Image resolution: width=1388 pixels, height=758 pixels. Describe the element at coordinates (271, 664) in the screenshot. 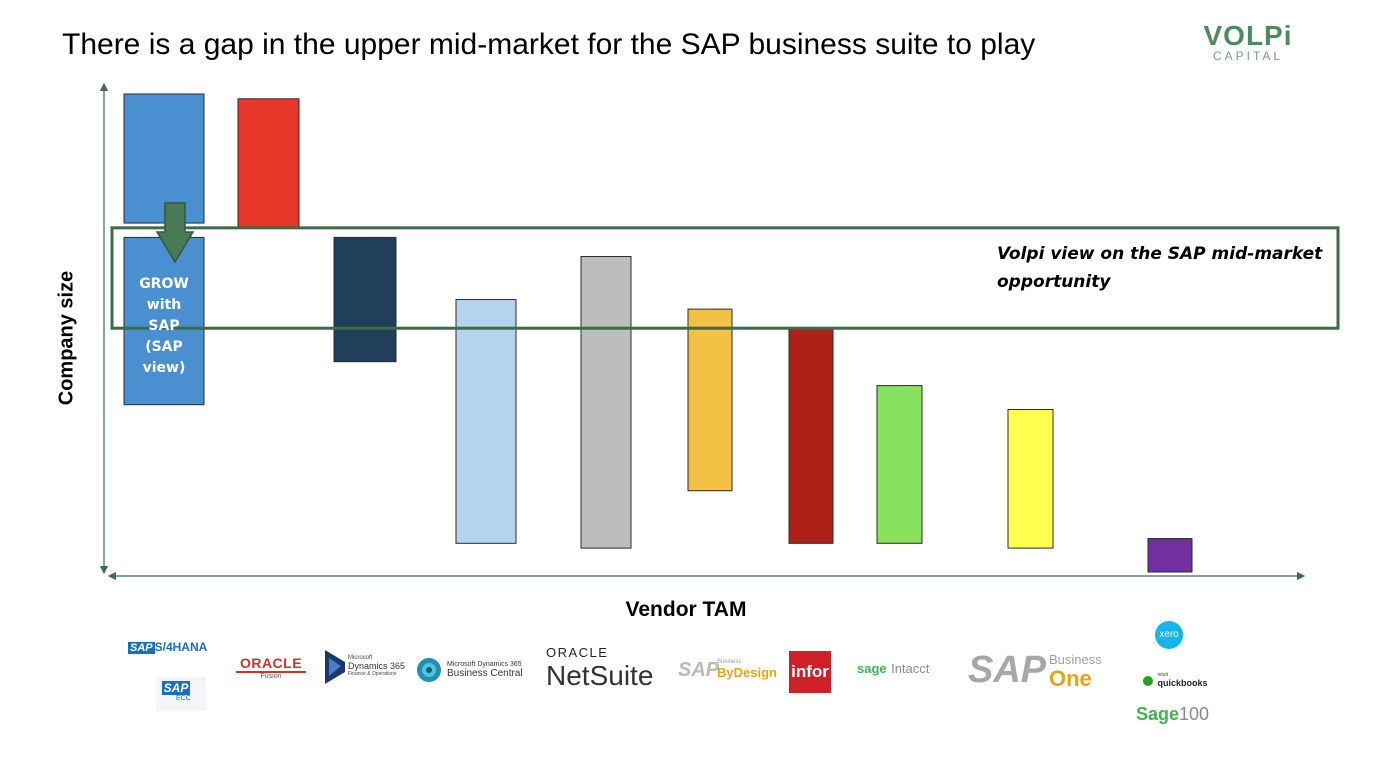

I see `oracle-text: ORACLE` at that location.